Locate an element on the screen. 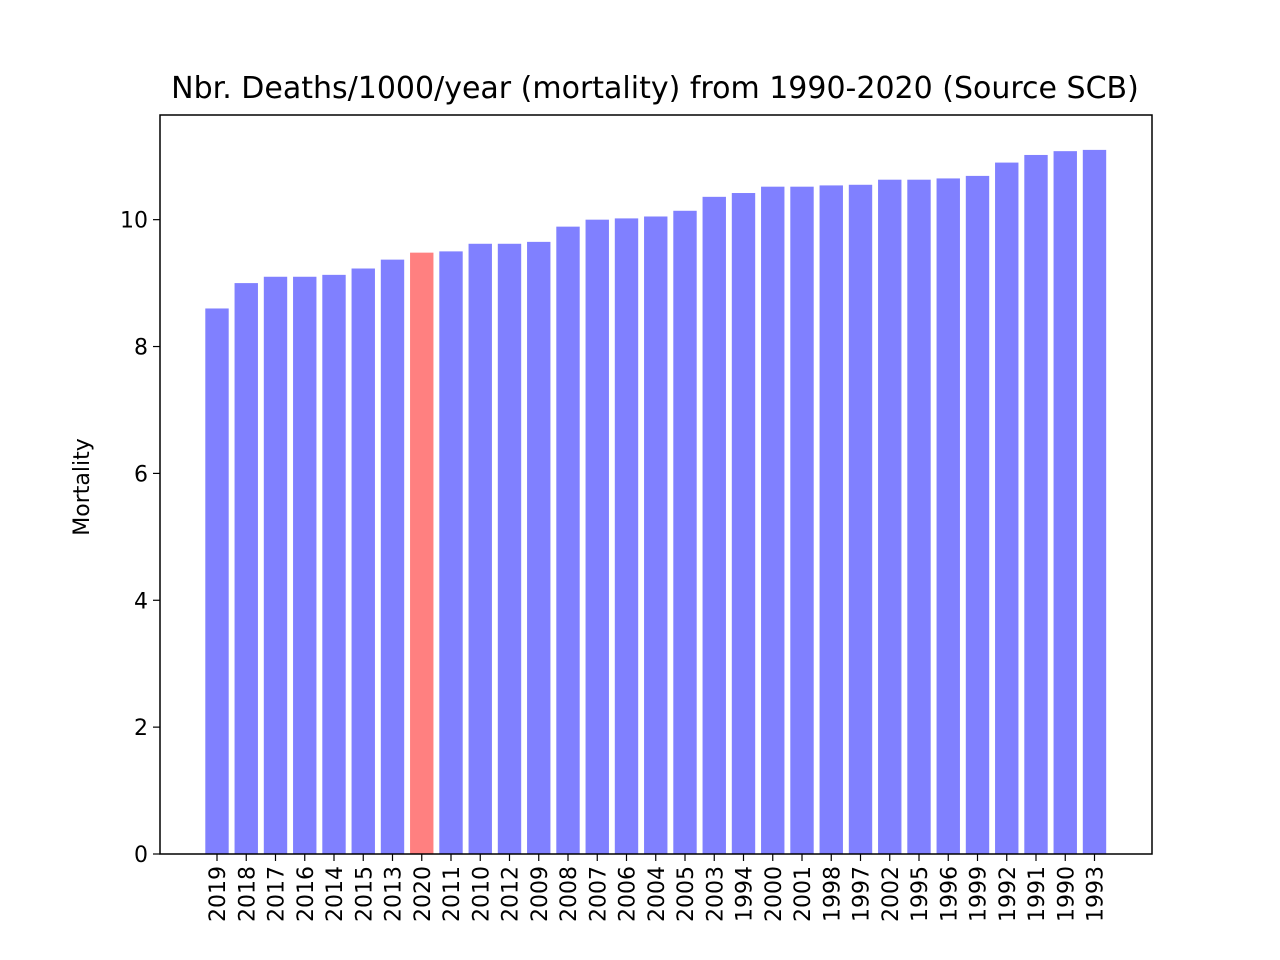  bar-2011 is located at coordinates (451, 552).